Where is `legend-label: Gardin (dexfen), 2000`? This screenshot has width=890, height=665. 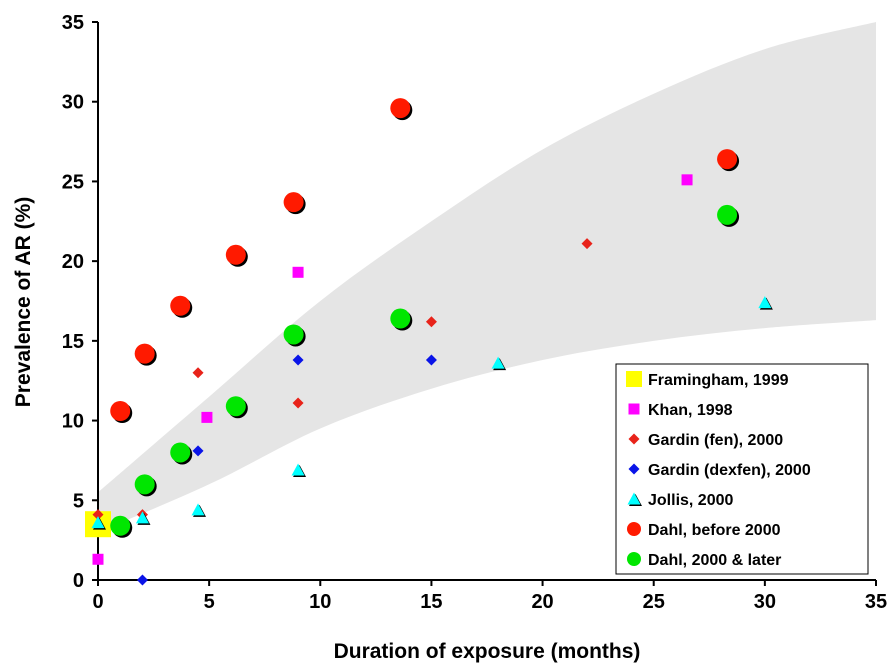
legend-label: Gardin (dexfen), 2000 is located at coordinates (729, 470).